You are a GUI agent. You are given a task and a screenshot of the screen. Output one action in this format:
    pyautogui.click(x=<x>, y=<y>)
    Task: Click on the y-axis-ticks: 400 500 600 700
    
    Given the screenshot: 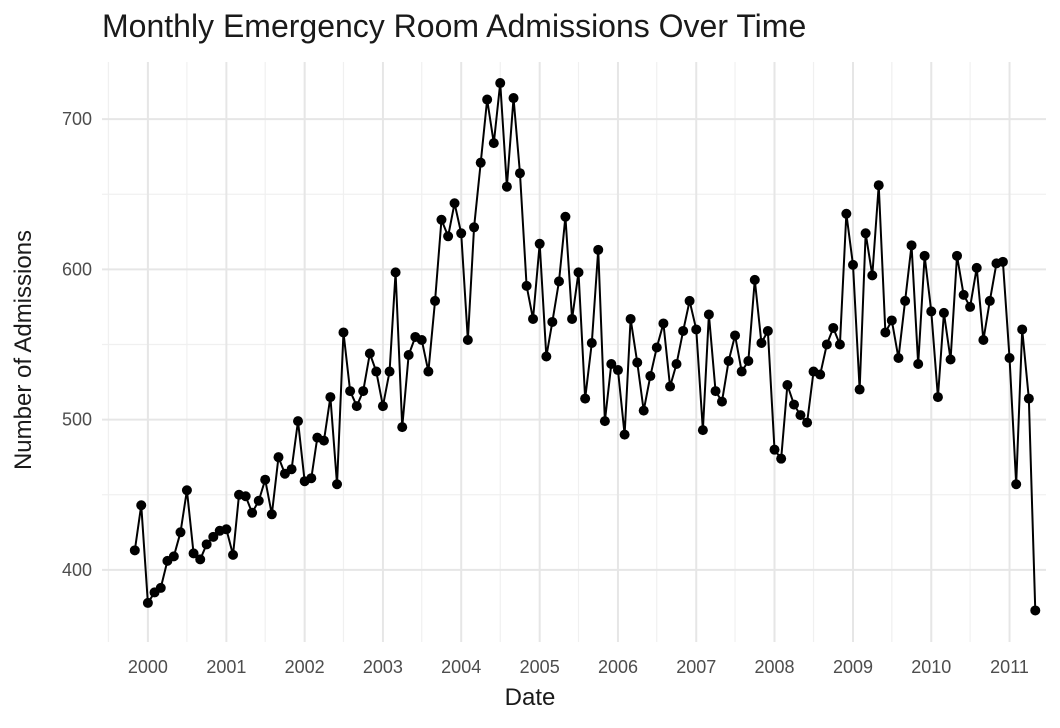 What is the action you would take?
    pyautogui.click(x=77, y=344)
    